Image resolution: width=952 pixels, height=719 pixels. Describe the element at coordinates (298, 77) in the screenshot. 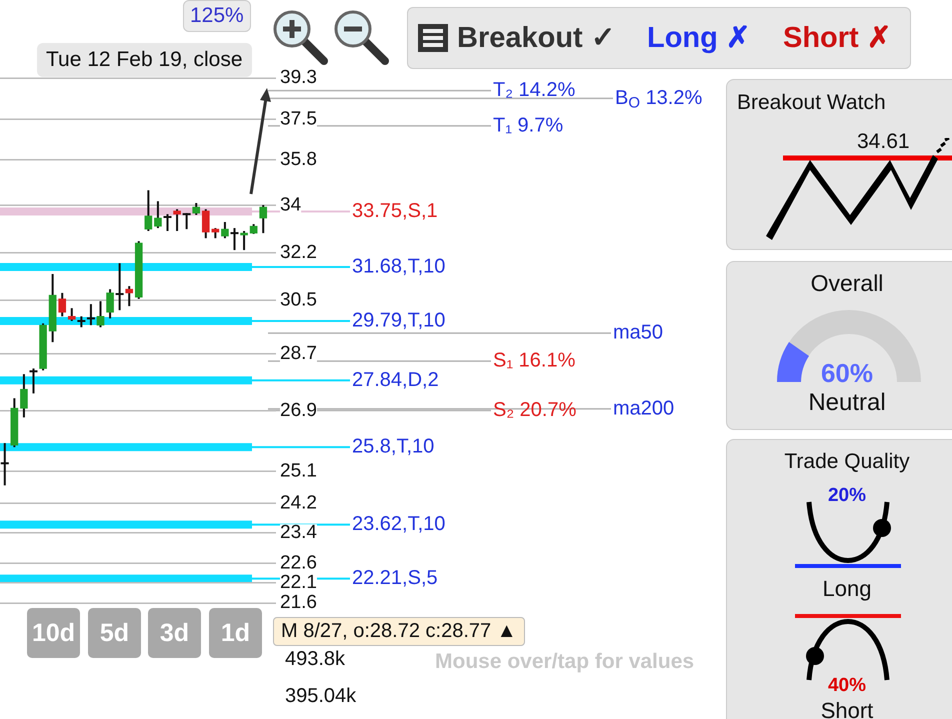

I see `y-tick-label: 39.3` at that location.